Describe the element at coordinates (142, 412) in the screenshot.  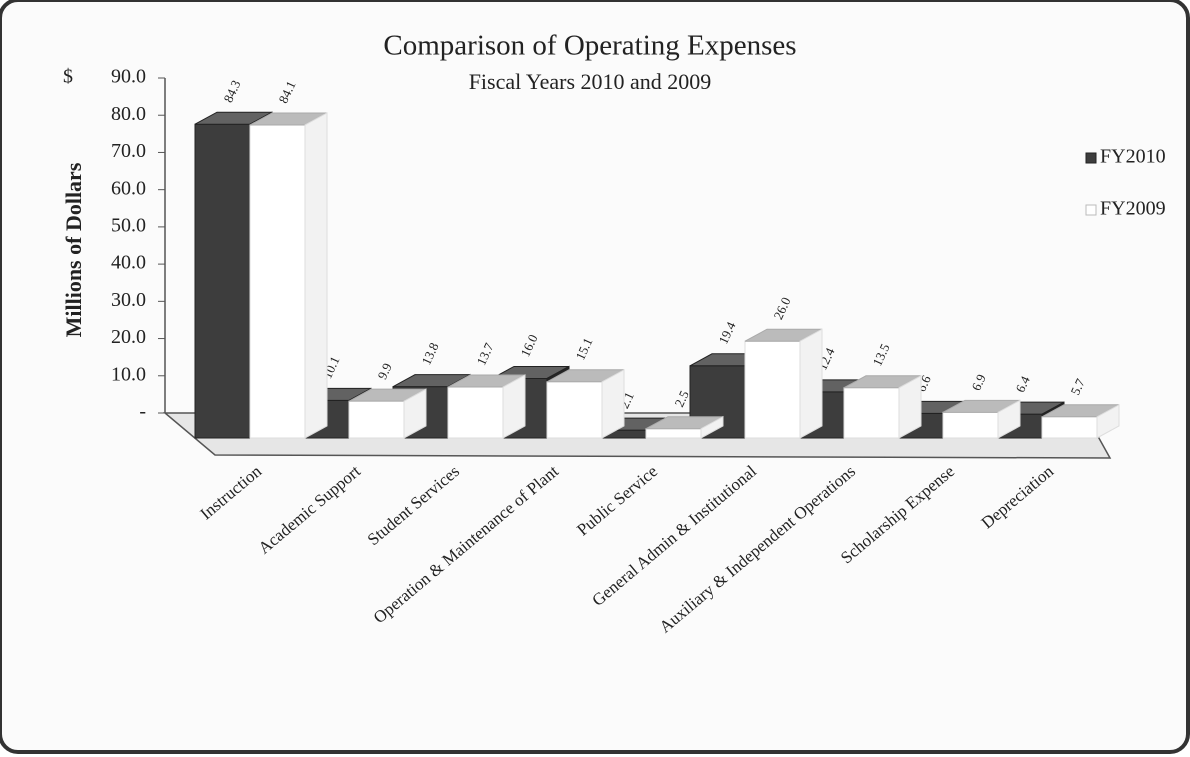
I see `y-tick-label: -` at that location.